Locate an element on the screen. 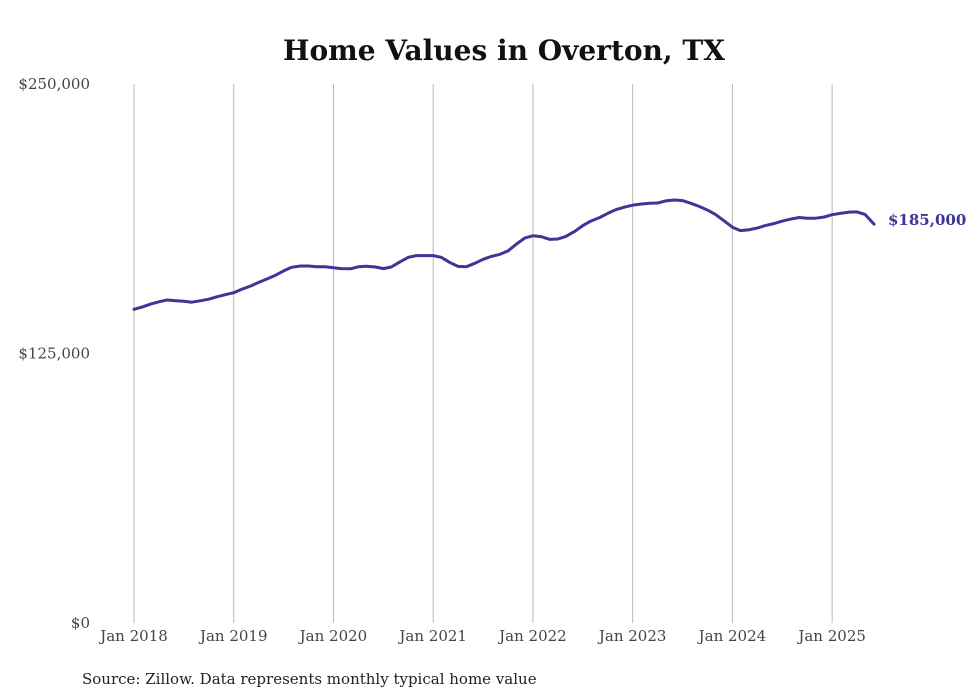  x-tick-label: Jan 2020 is located at coordinates (333, 636).